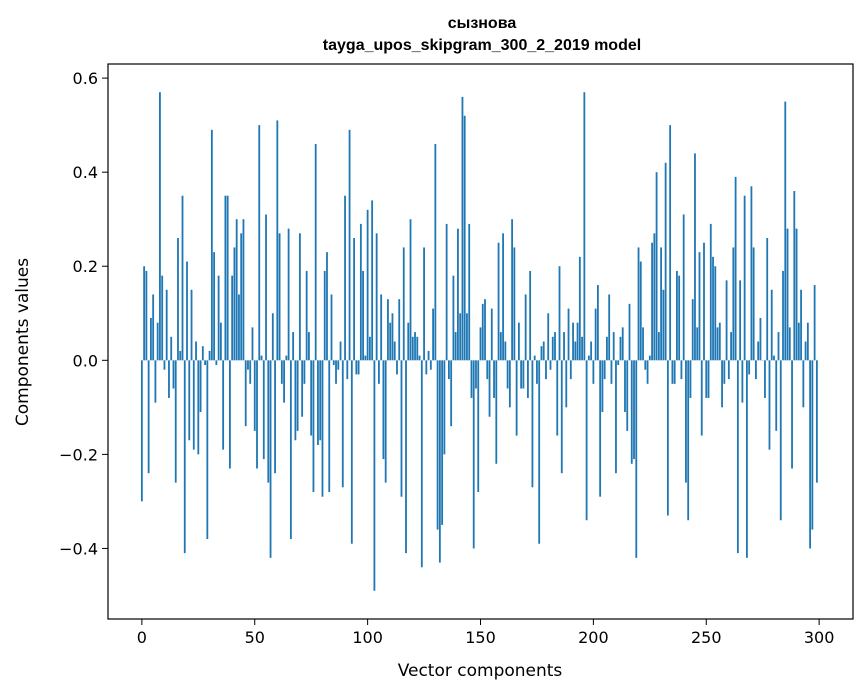 Image resolution: width=867 pixels, height=696 pixels. What do you see at coordinates (480, 637) in the screenshot?
I see `x-tick-label: 150` at bounding box center [480, 637].